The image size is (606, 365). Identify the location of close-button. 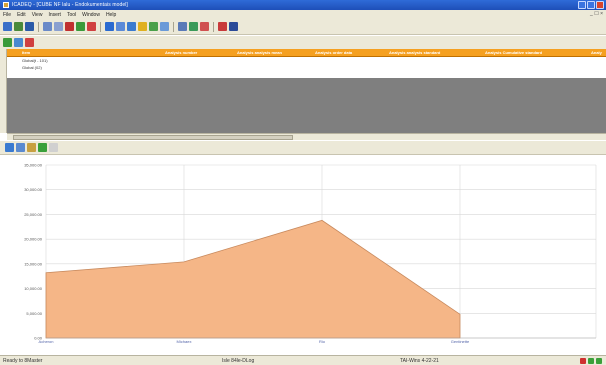
(600, 5).